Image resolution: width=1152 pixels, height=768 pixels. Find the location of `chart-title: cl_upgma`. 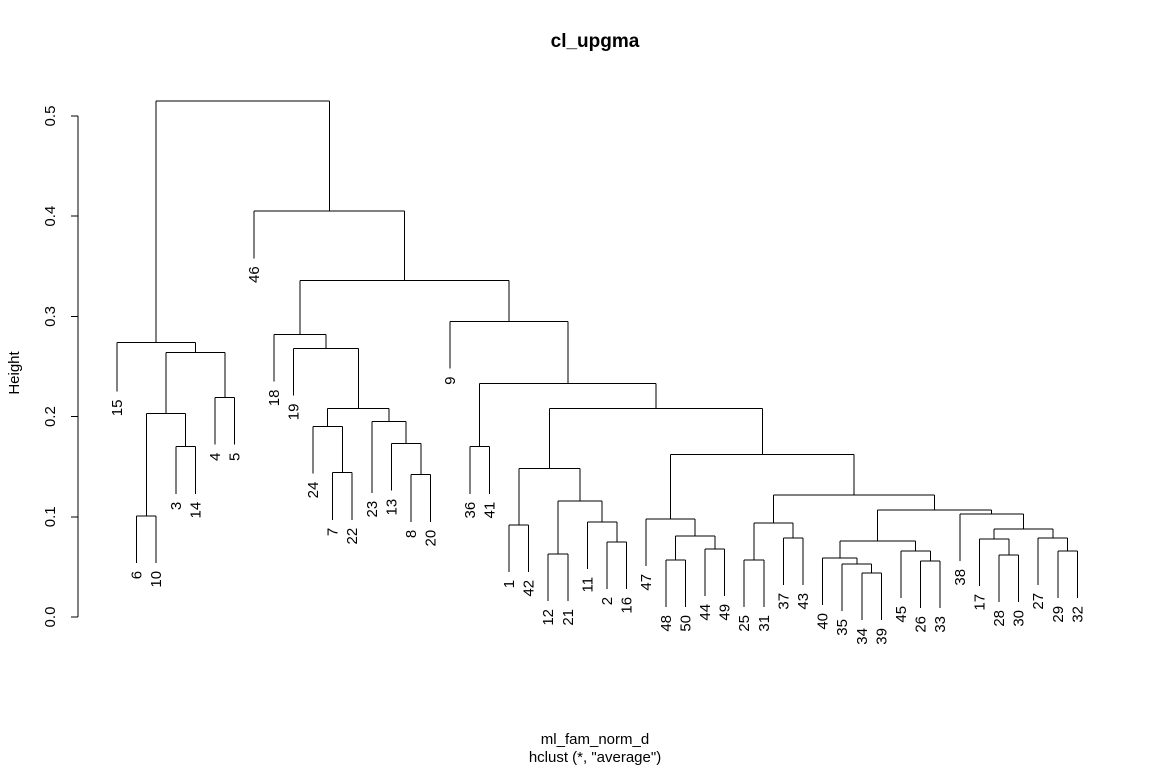

chart-title: cl_upgma is located at coordinates (595, 41).